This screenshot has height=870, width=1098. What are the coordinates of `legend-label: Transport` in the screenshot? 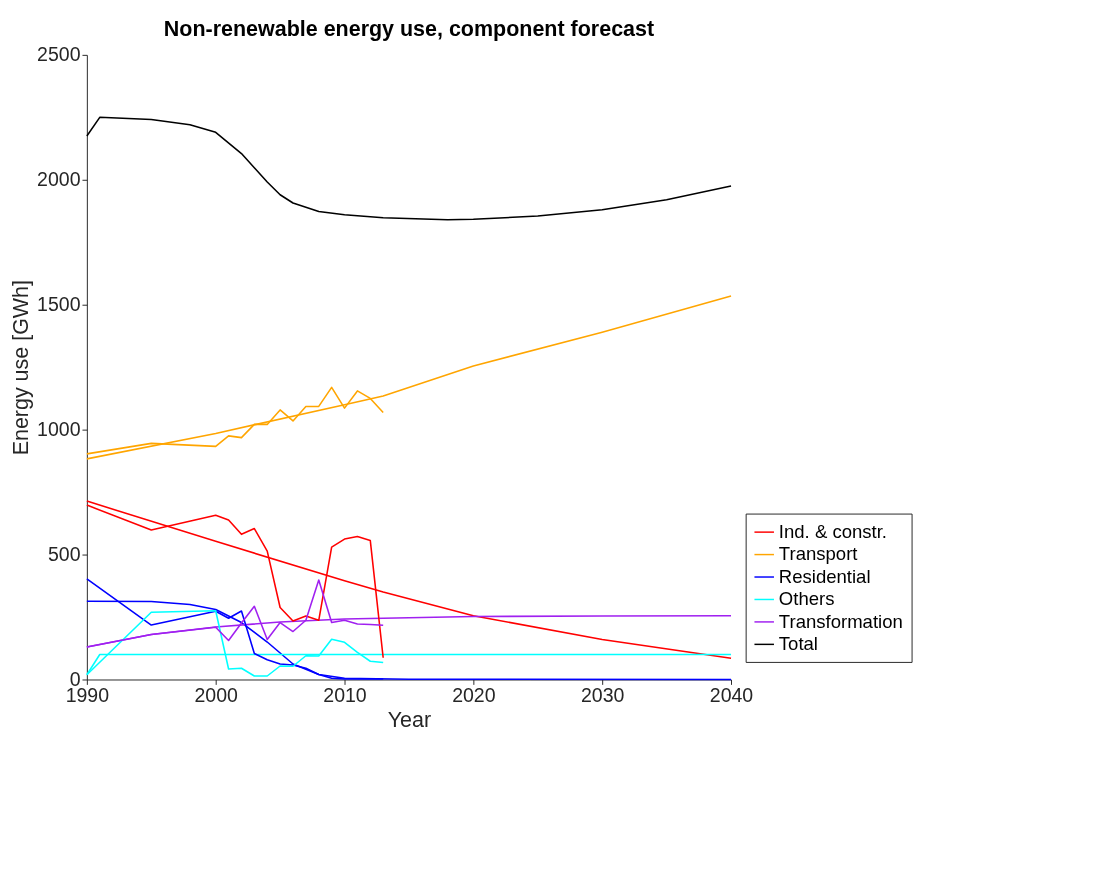 It's located at (818, 554).